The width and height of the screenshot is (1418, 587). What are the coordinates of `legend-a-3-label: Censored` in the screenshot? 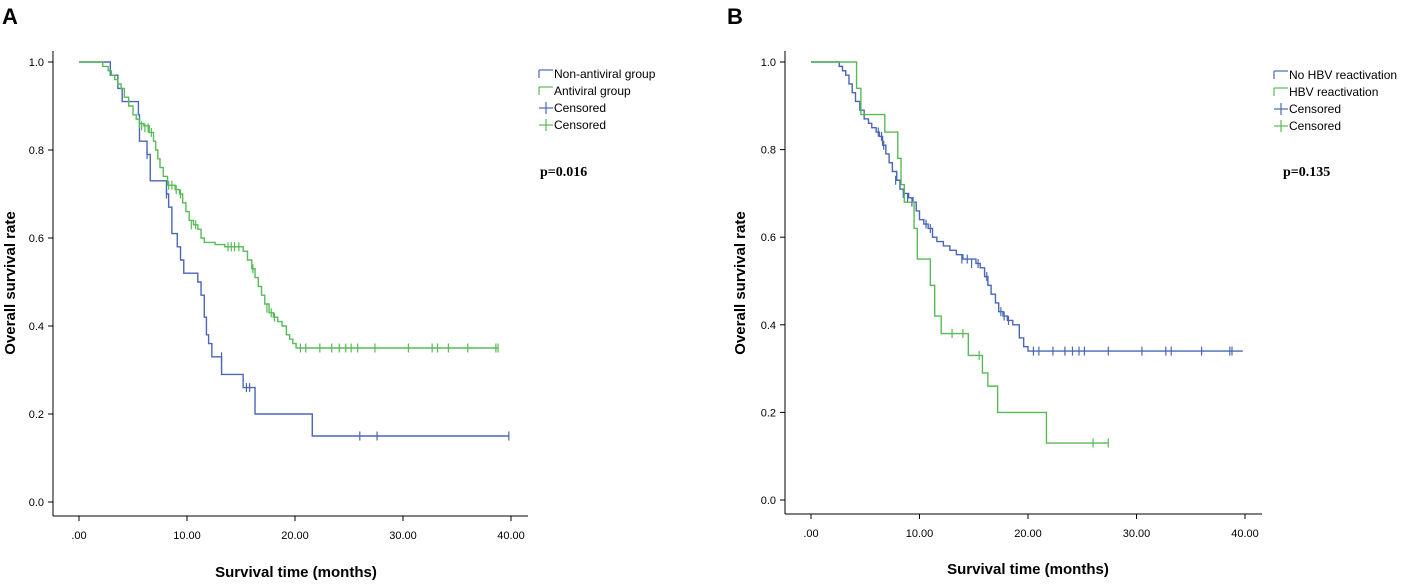 It's located at (580, 125).